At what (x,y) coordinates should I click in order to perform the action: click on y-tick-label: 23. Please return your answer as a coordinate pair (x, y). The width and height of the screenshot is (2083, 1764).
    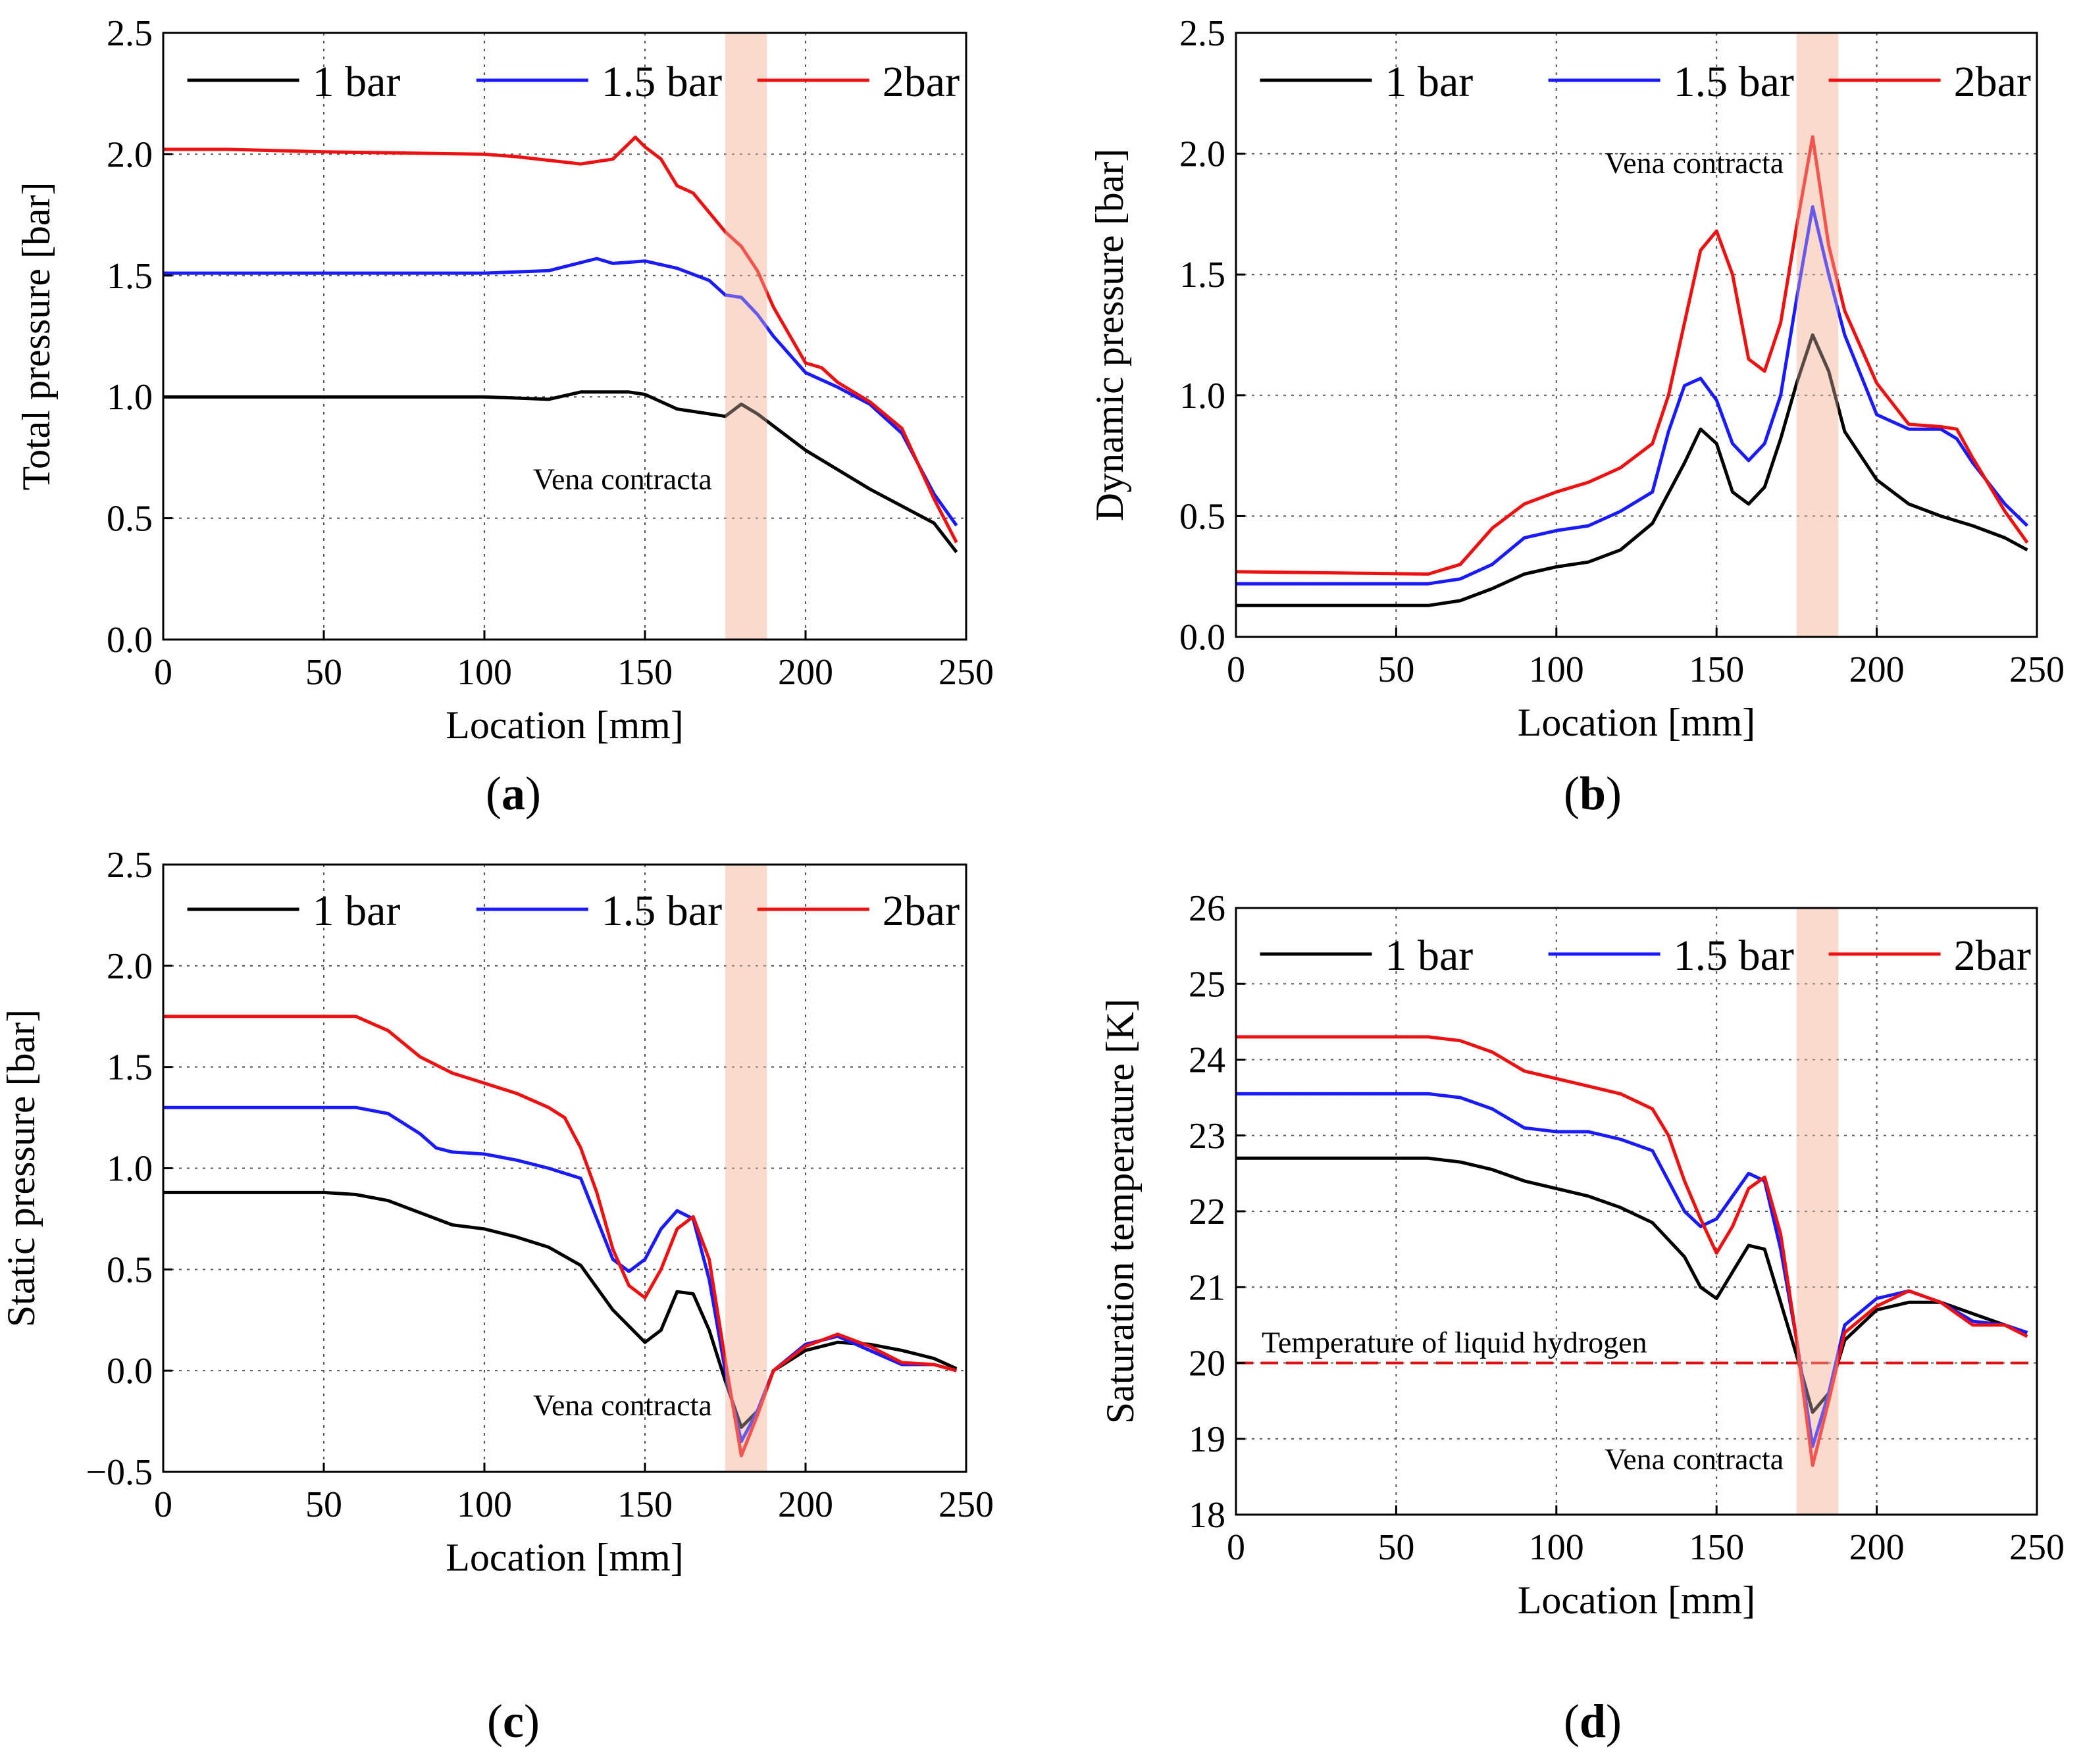
    Looking at the image, I should click on (1207, 1136).